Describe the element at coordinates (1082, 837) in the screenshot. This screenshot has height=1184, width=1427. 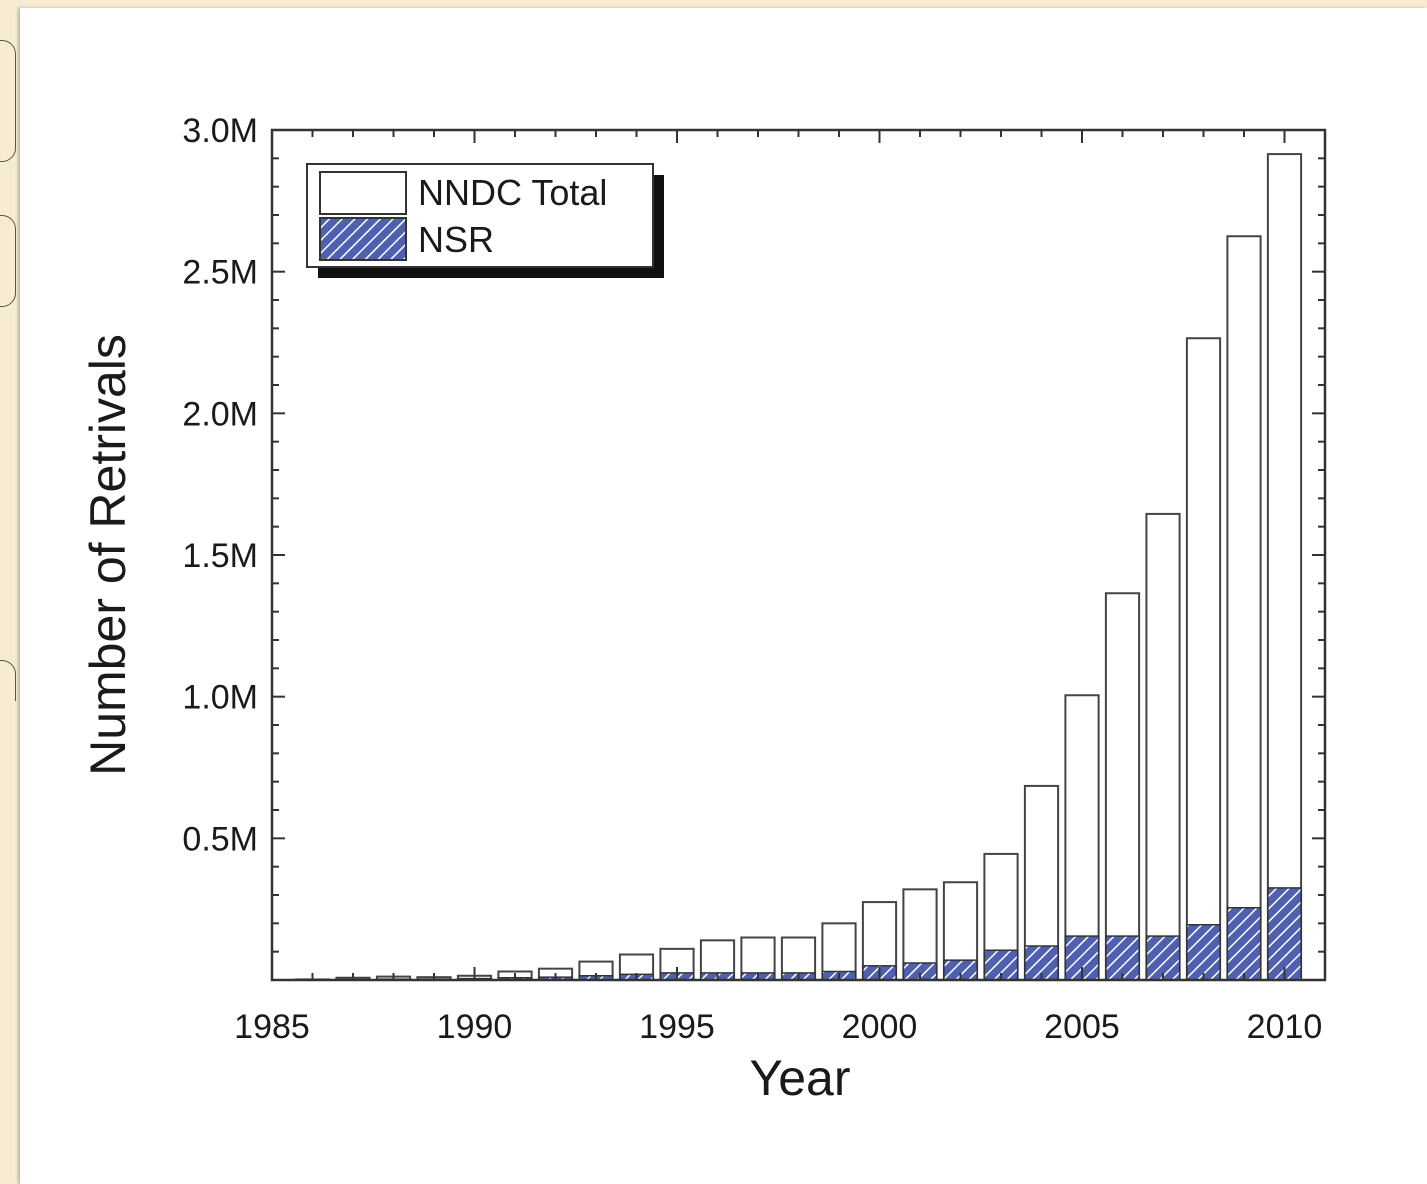
I see `bar-nndc-total-2005` at that location.